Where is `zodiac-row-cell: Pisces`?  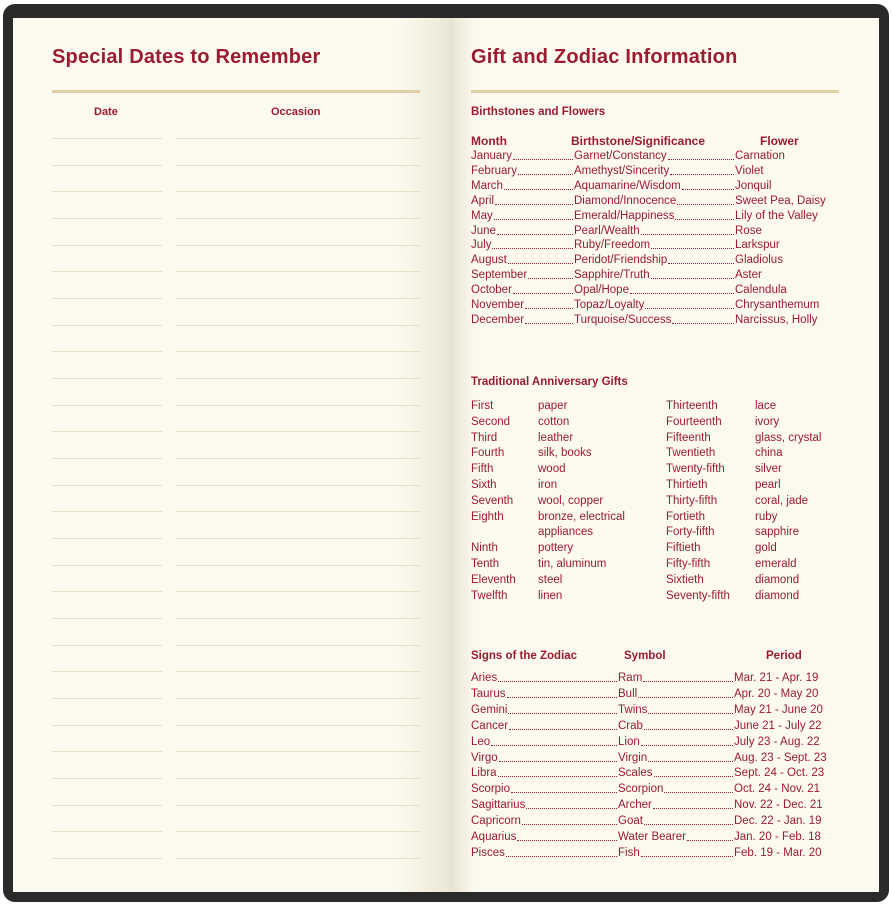
zodiac-row-cell: Pisces is located at coordinates (488, 852).